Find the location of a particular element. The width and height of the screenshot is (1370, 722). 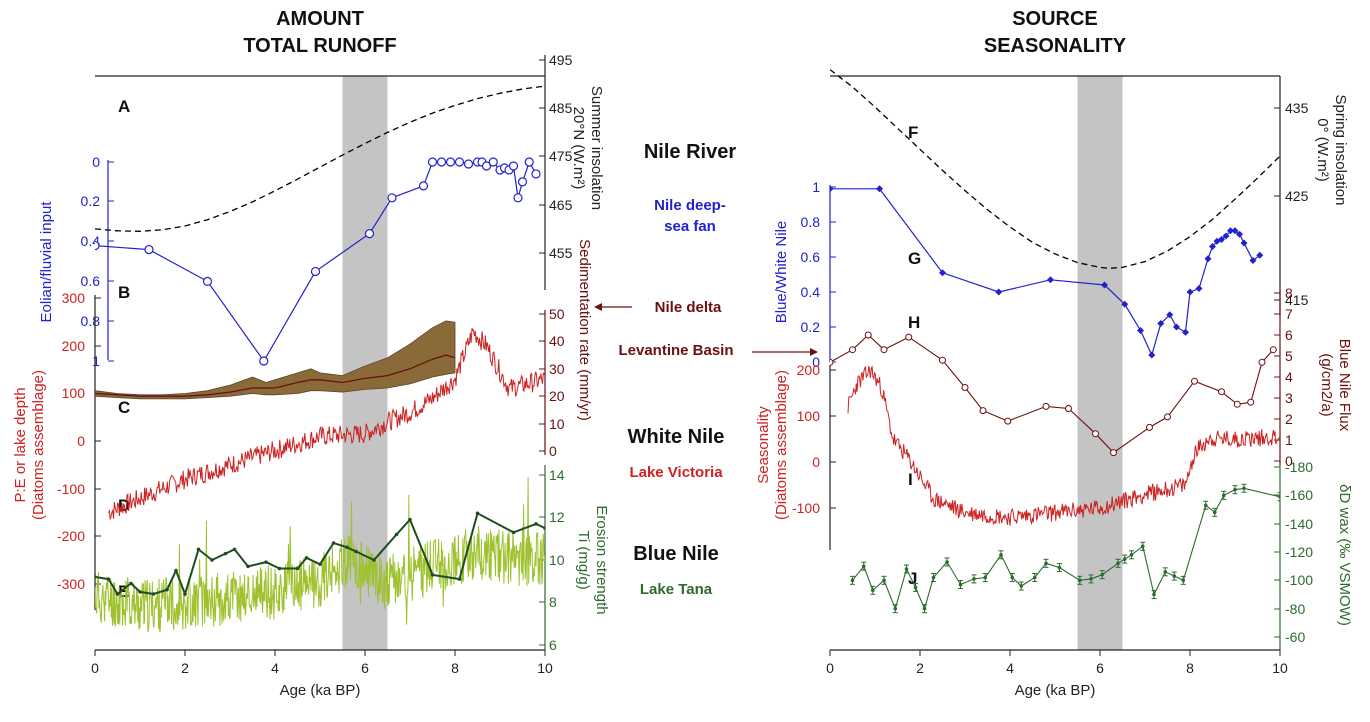

dd-axis-label: δD wax (‰ VSMOW) is located at coordinates (1344, 555).